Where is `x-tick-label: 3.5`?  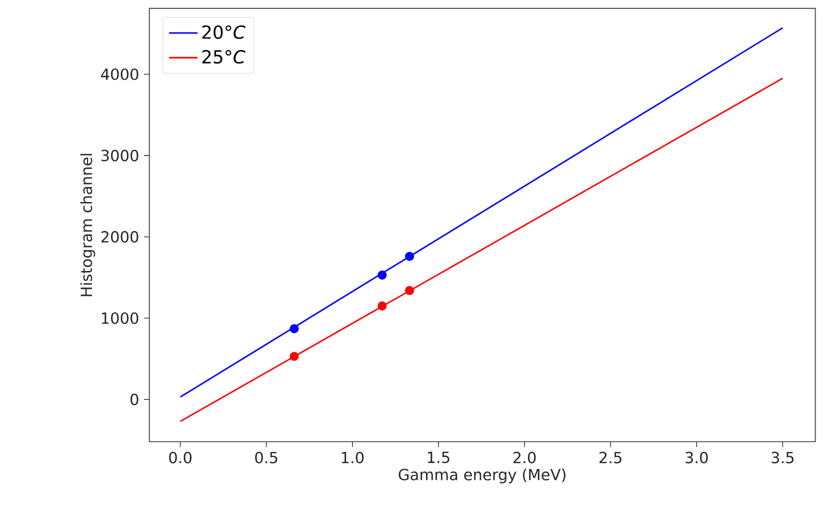 x-tick-label: 3.5 is located at coordinates (783, 458).